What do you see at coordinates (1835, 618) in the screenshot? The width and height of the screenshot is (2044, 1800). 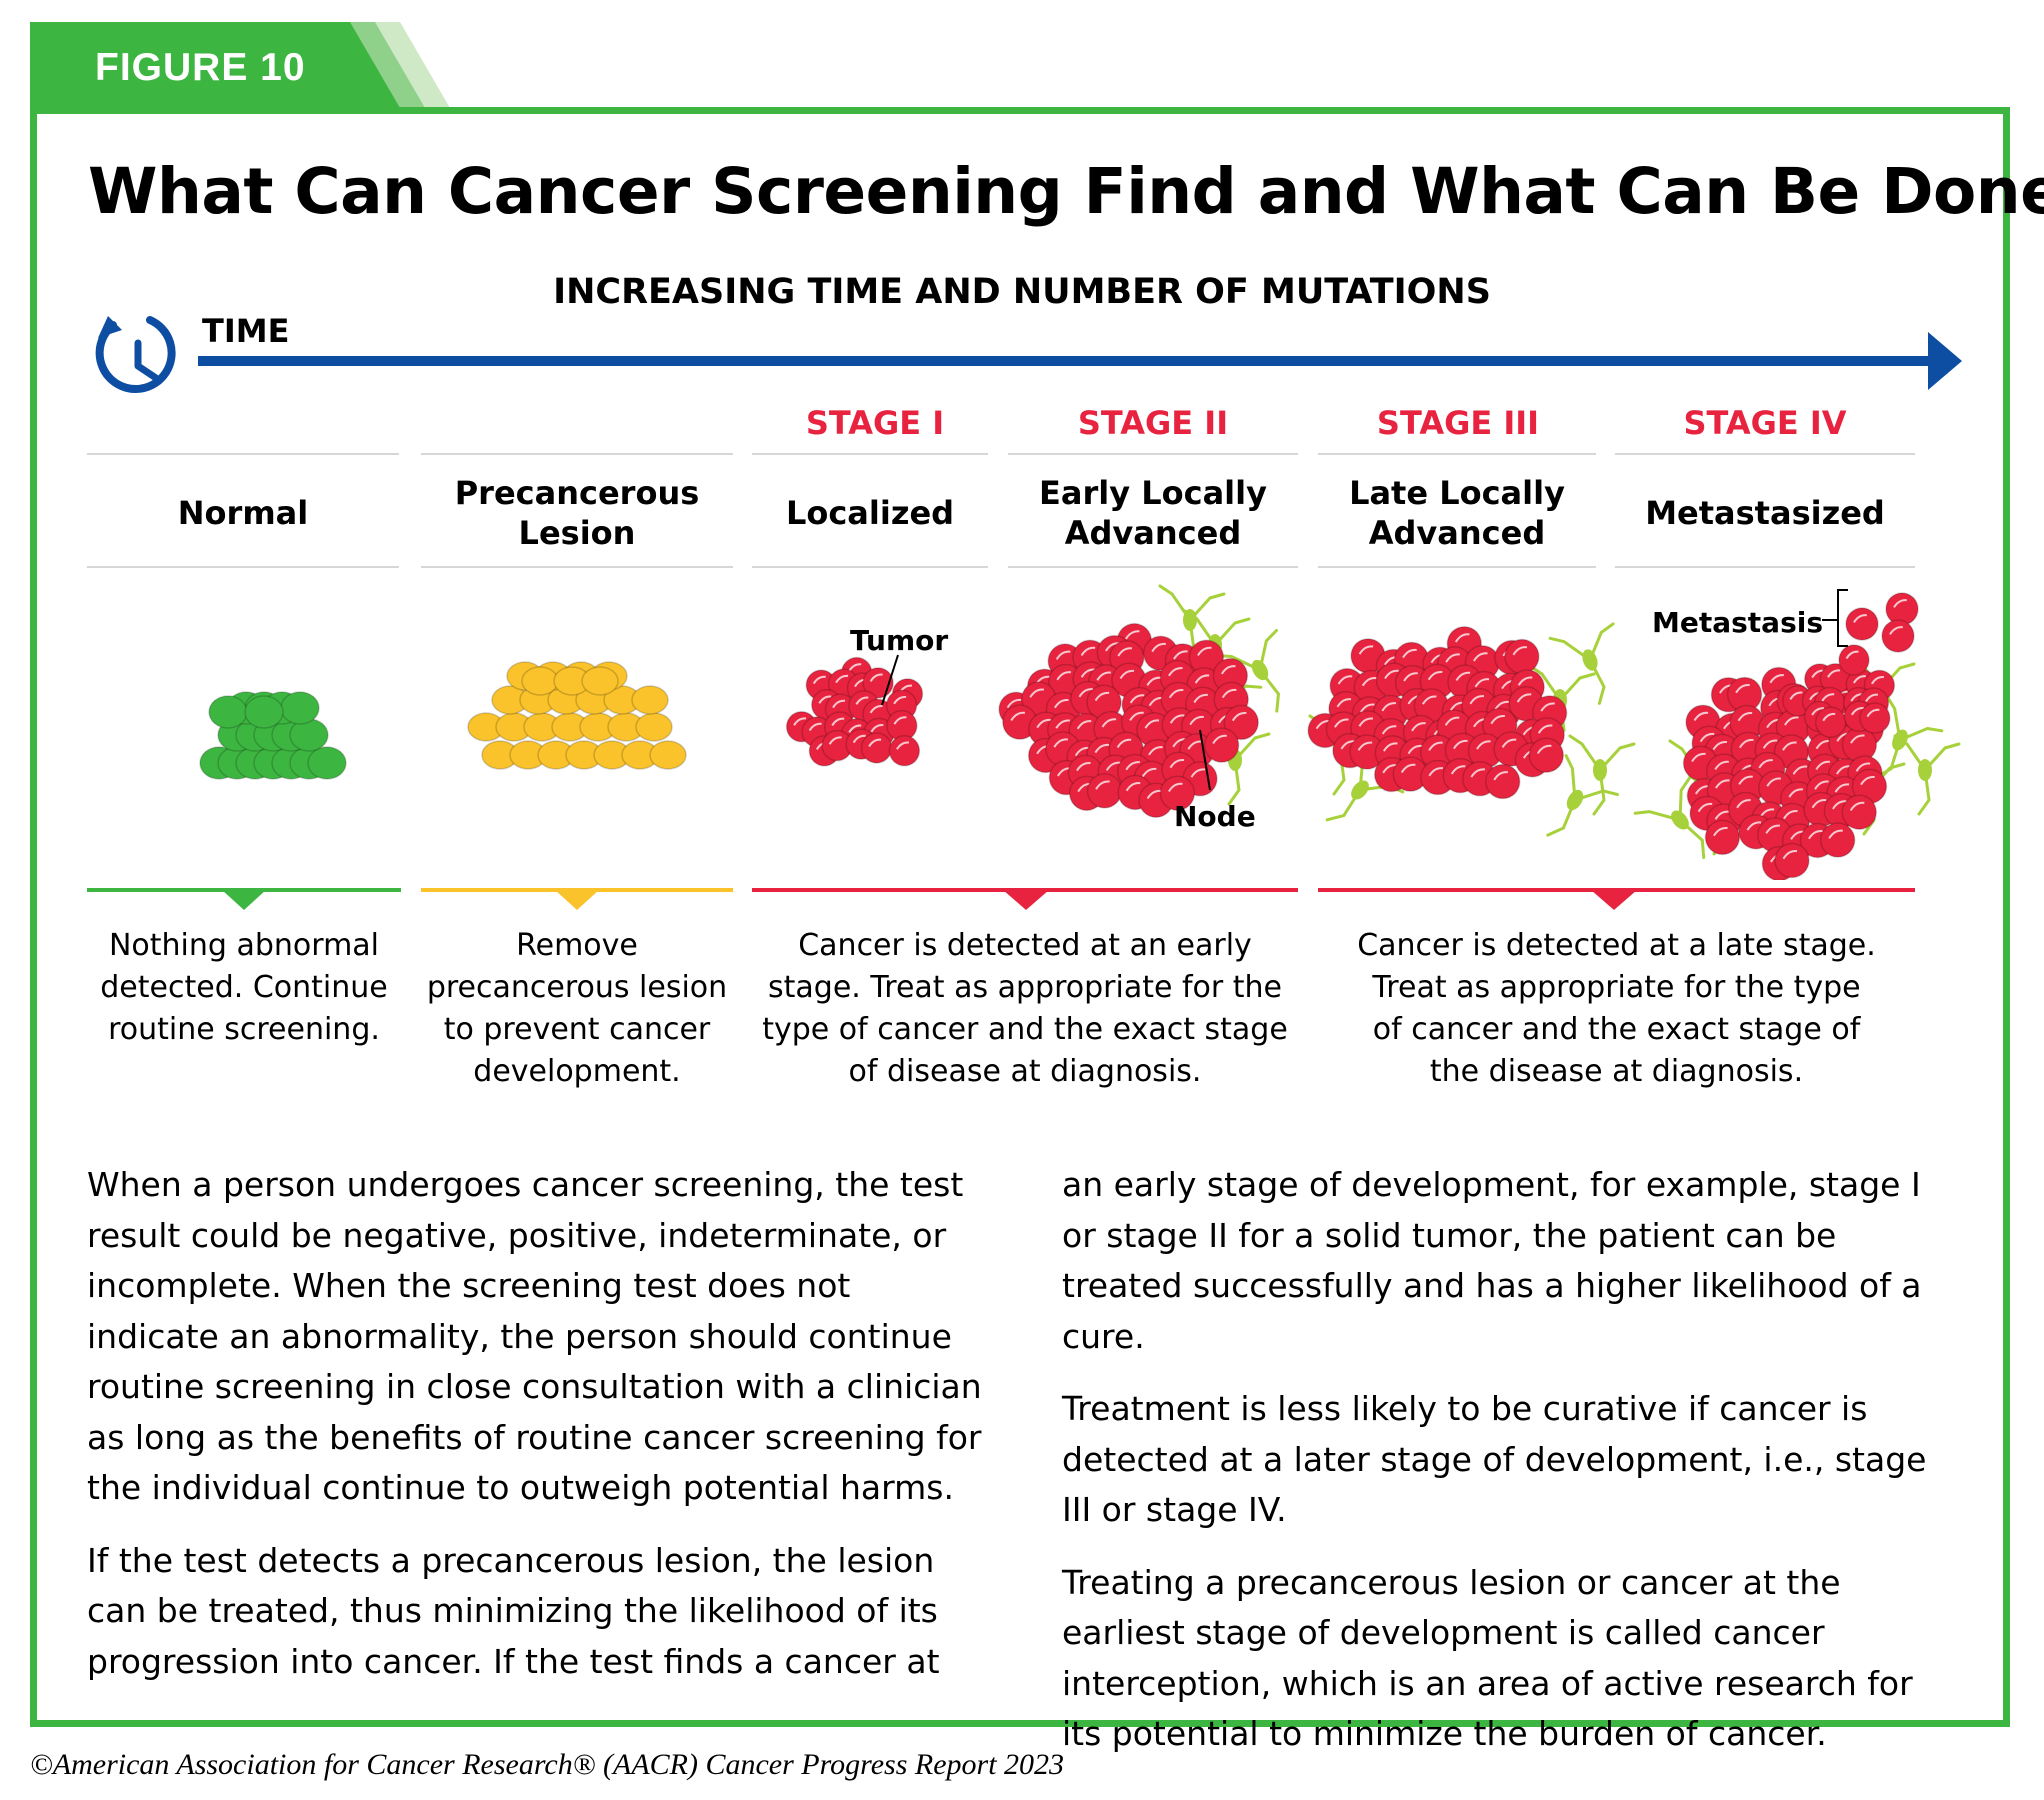 I see `metastasis-bracket` at bounding box center [1835, 618].